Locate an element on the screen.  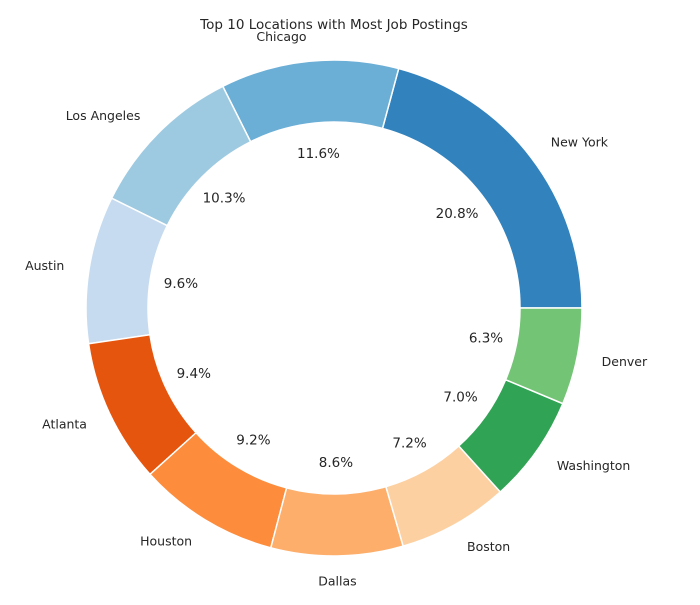
label-austin: Austin is located at coordinates (44, 265).